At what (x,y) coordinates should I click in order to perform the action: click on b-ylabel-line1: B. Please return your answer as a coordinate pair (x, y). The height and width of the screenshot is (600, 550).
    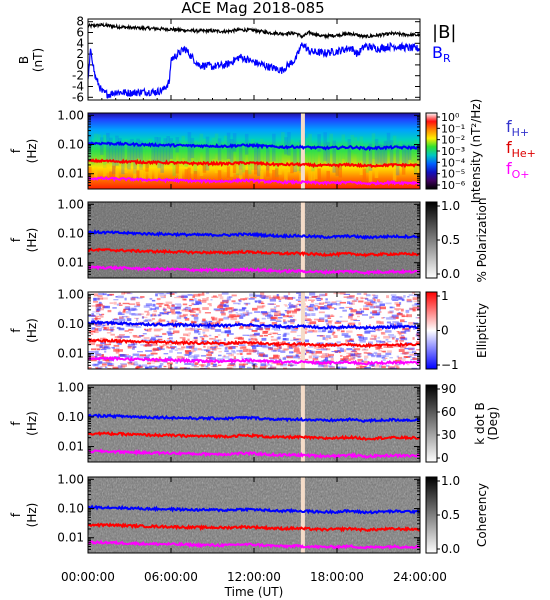
    Looking at the image, I should click on (24, 60).